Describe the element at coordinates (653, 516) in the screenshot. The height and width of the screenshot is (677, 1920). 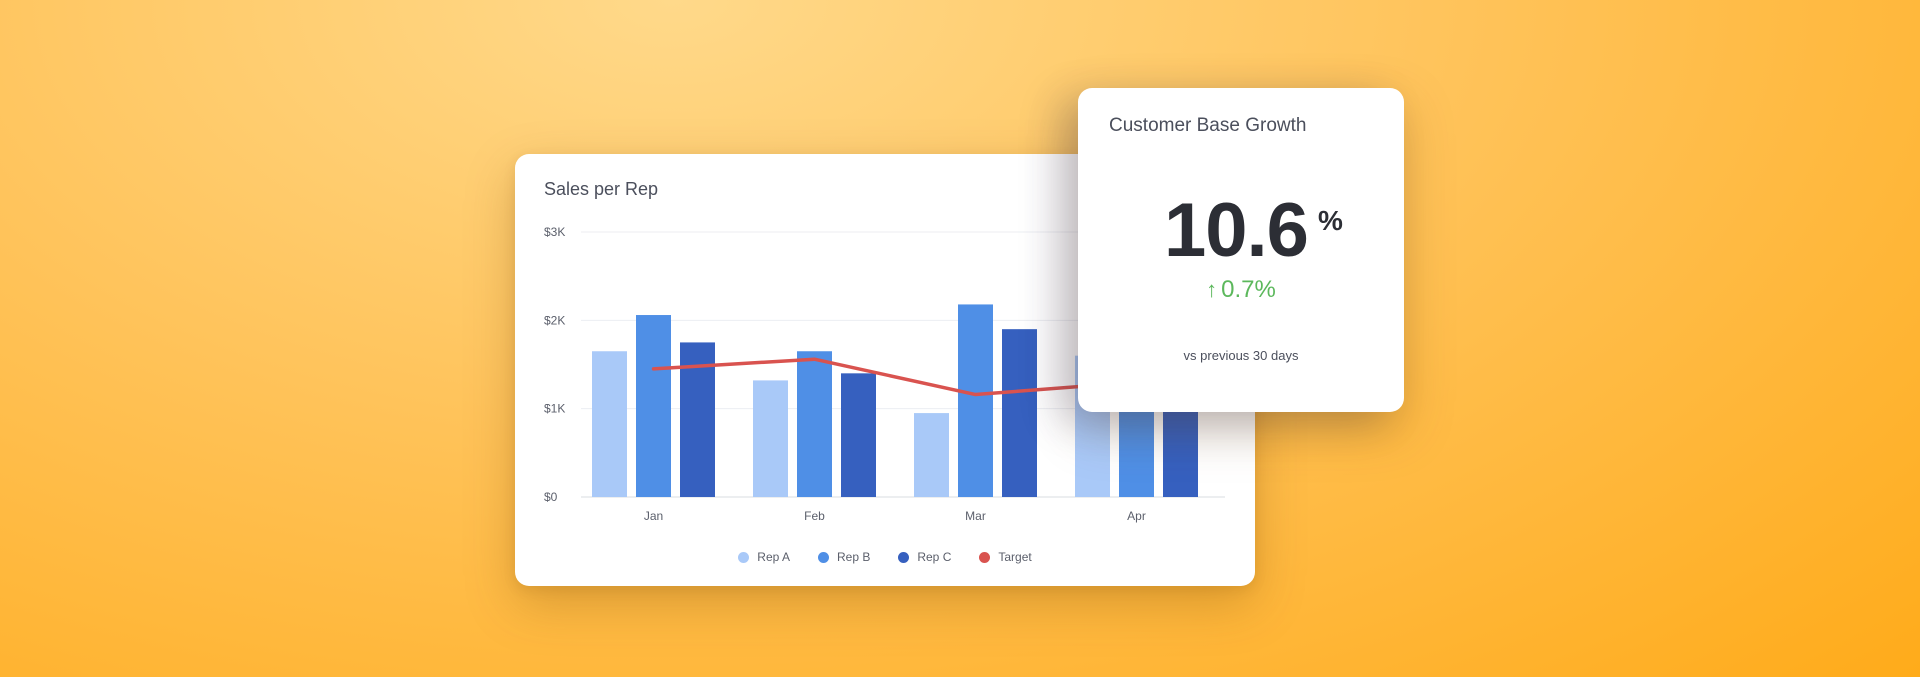
I see `x-tick-label: Jan` at that location.